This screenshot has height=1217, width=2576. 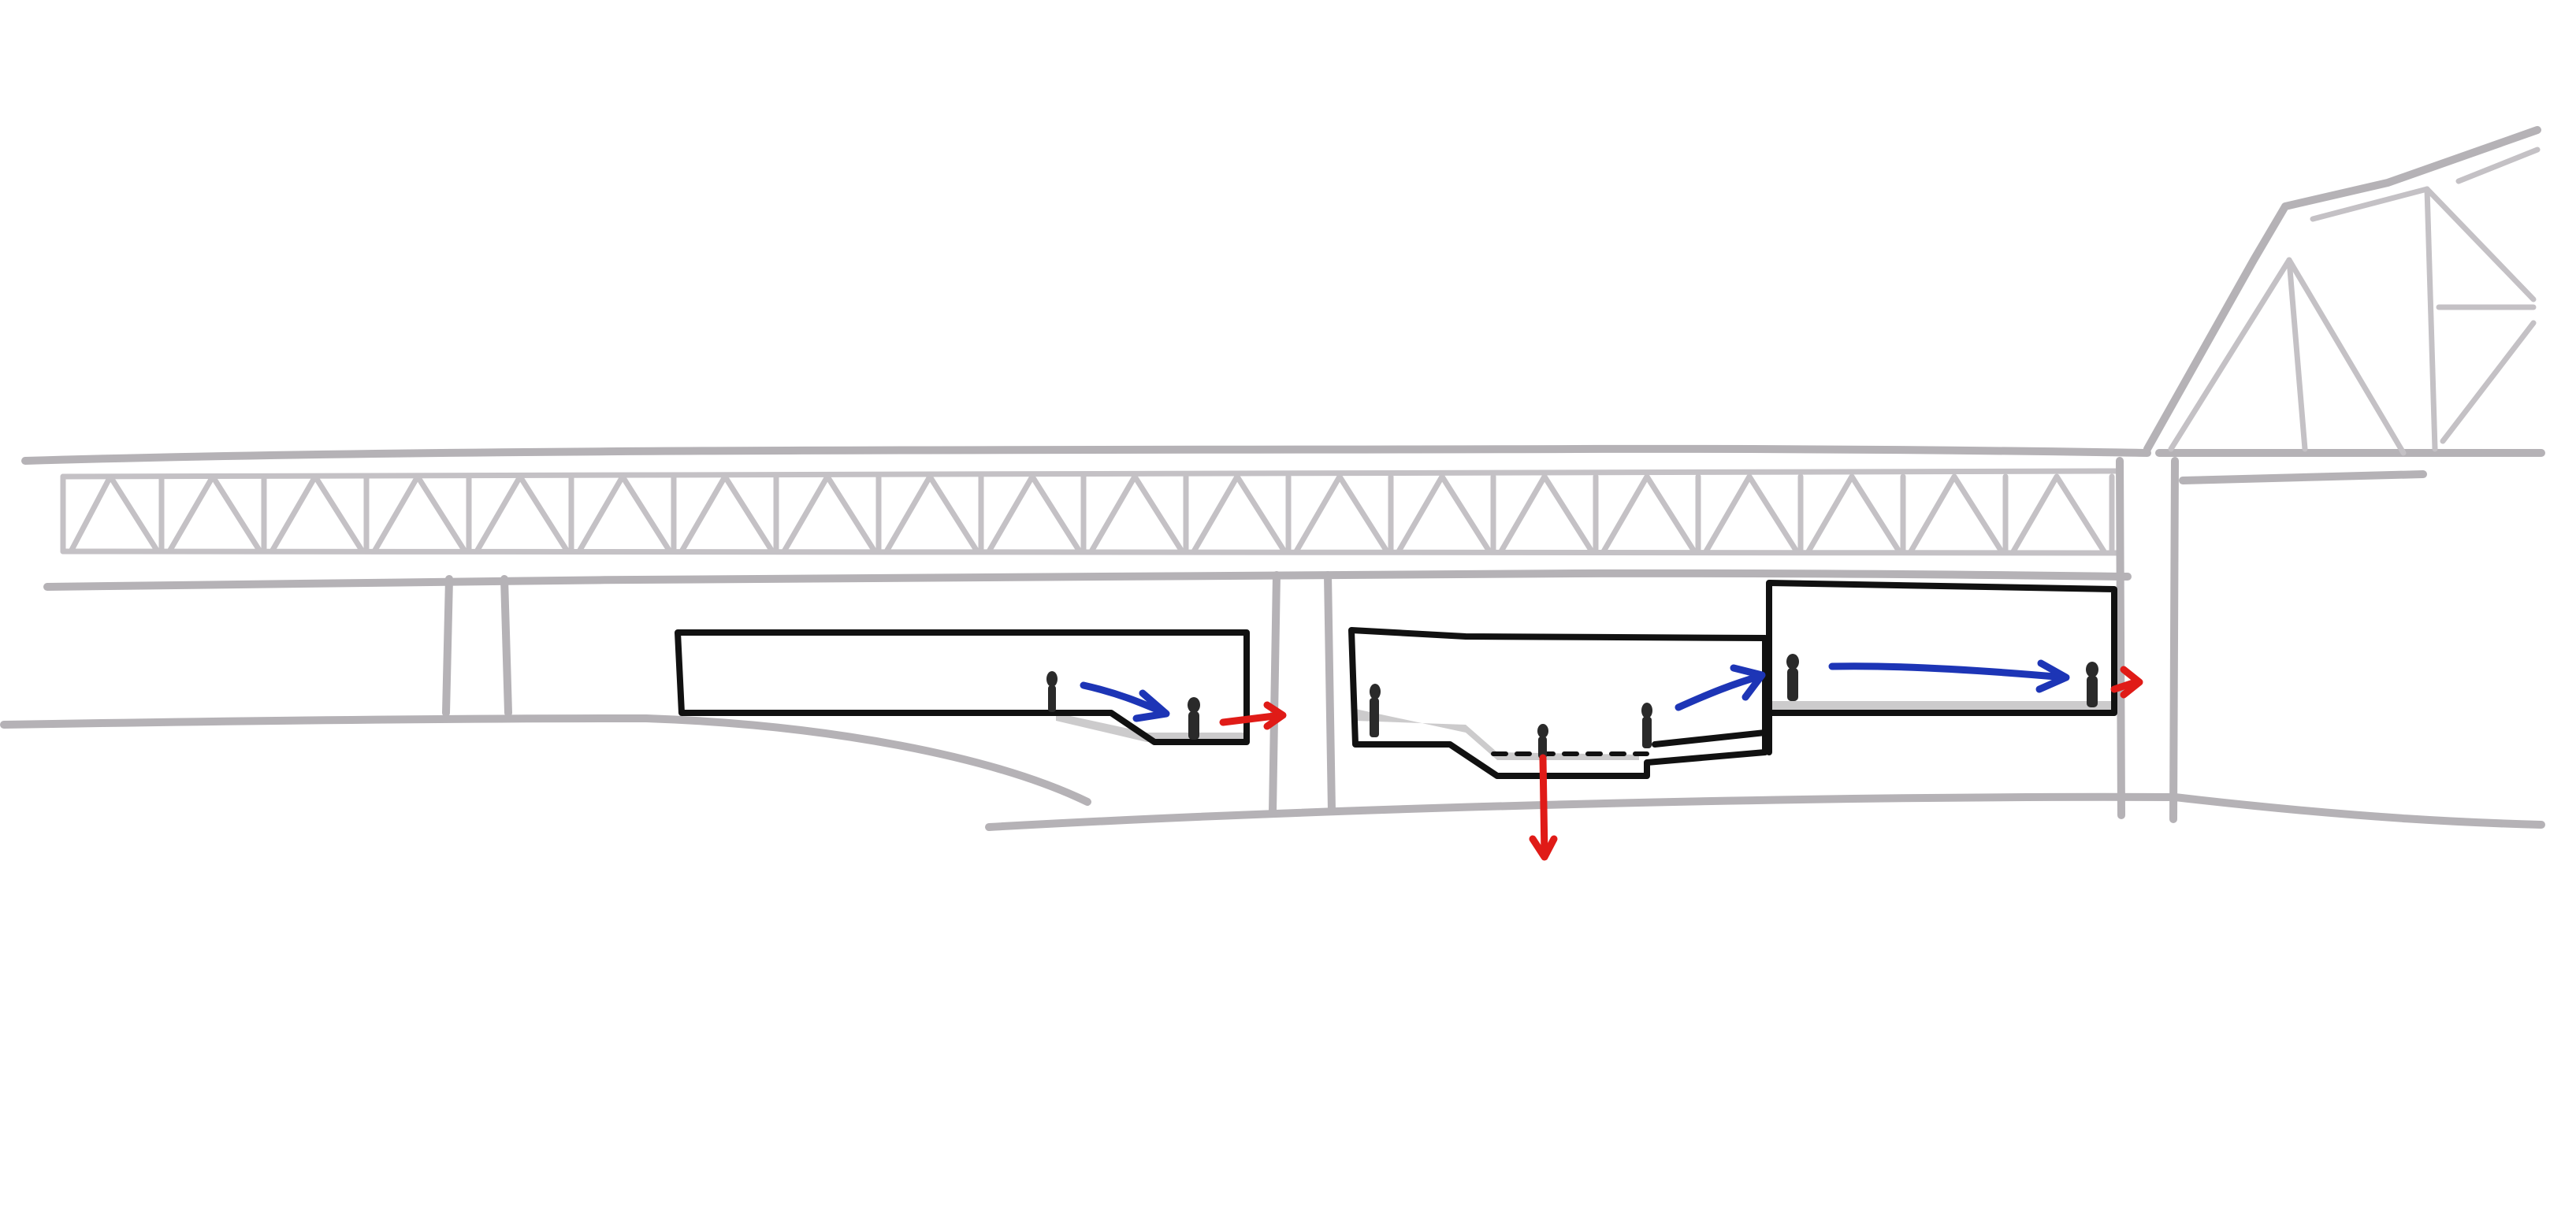 I want to click on truss-verticals, so click(x=1087, y=514).